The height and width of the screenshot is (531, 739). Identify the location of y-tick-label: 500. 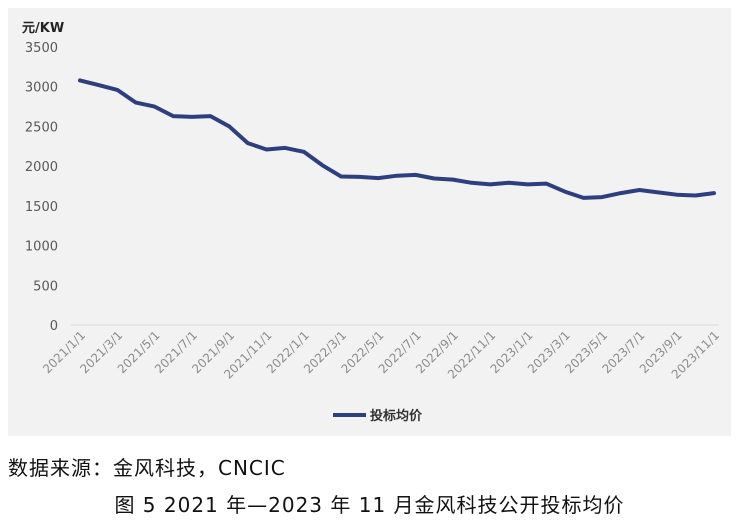
(45, 286).